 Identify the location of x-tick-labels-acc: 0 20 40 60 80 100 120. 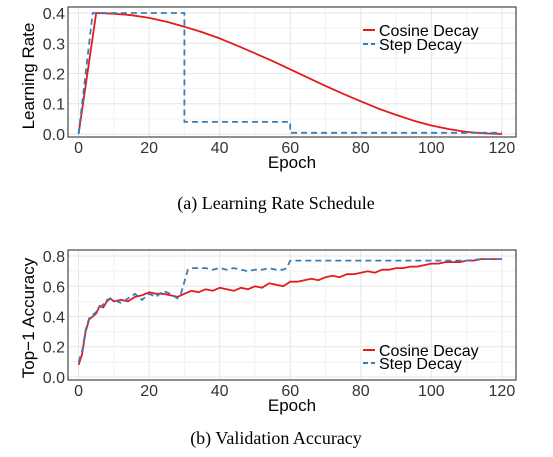
(294, 391).